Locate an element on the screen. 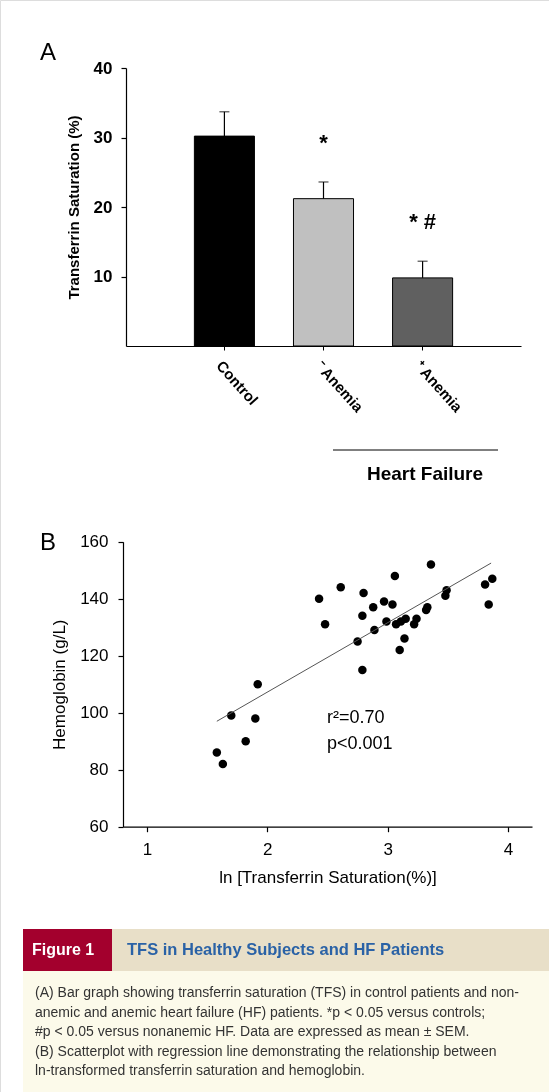 Image resolution: width=549 pixels, height=1092 pixels. y-tick-label: 140 is located at coordinates (94, 599).